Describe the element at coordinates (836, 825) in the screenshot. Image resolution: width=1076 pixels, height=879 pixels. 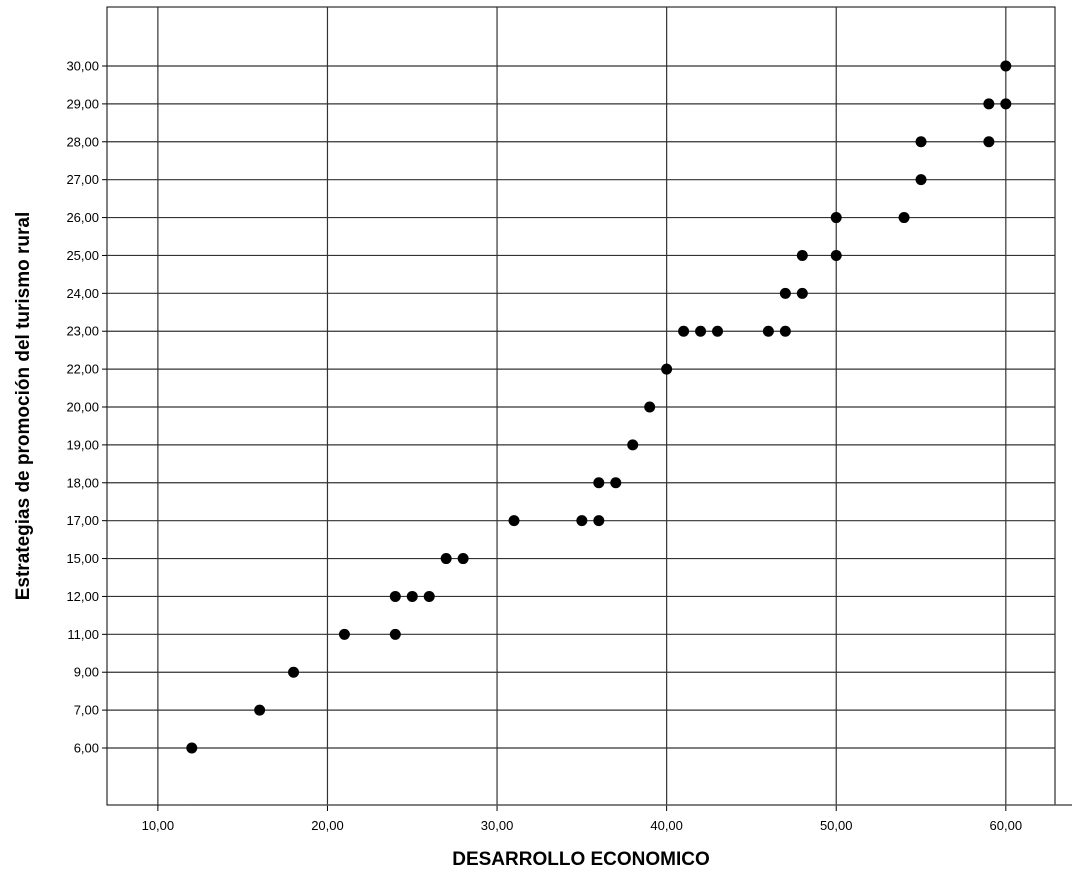
I see `x-tick-label: 50,00` at that location.